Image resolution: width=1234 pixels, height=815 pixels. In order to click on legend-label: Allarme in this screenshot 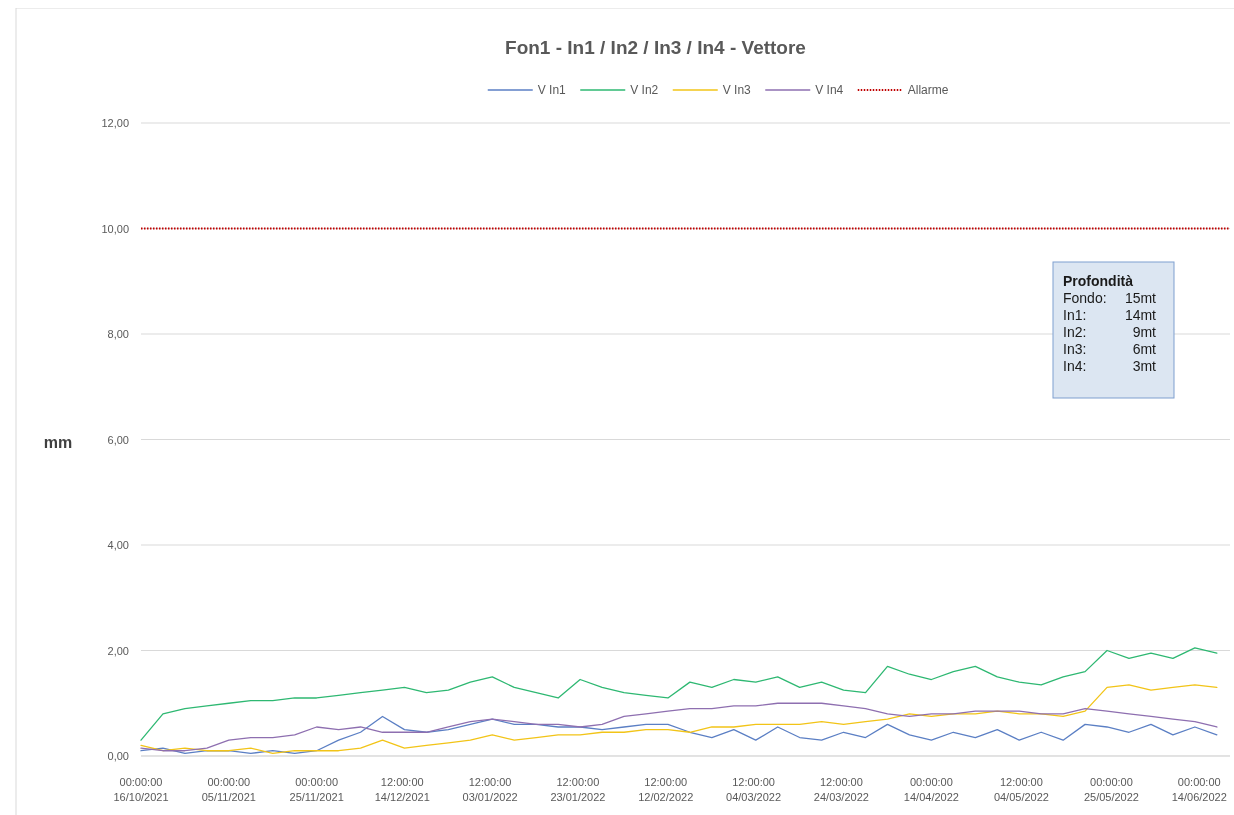, I will do `click(928, 90)`.